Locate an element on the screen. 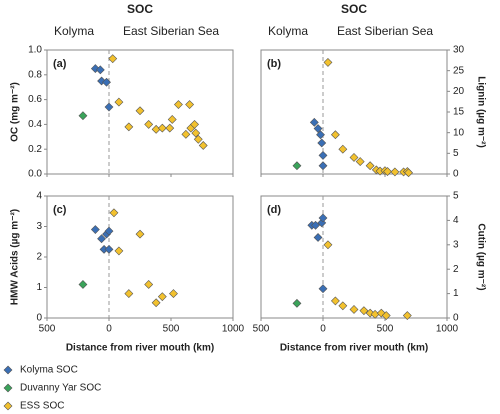 Image resolution: width=500 pixels, height=414 pixels. y-tick-label: 0.8 is located at coordinates (35, 74).